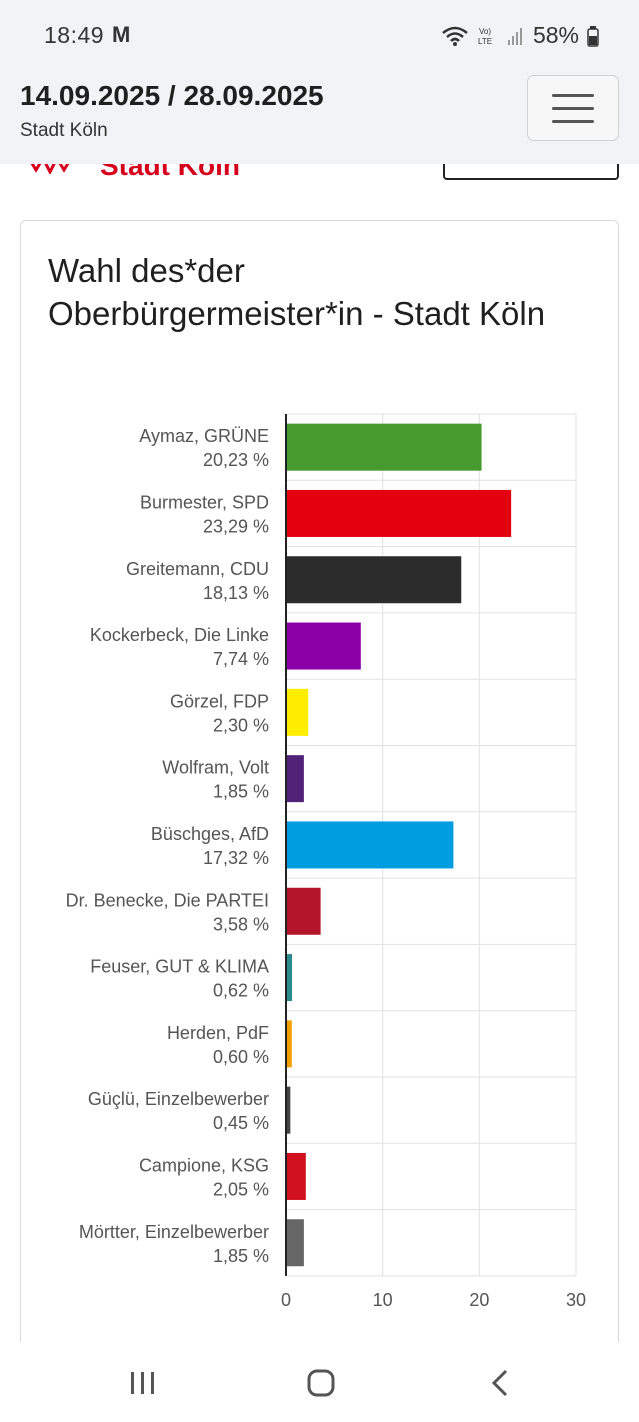 The height and width of the screenshot is (1422, 639). What do you see at coordinates (174, 1232) in the screenshot?
I see `category-label: Mörtter, Einzelbewerber` at bounding box center [174, 1232].